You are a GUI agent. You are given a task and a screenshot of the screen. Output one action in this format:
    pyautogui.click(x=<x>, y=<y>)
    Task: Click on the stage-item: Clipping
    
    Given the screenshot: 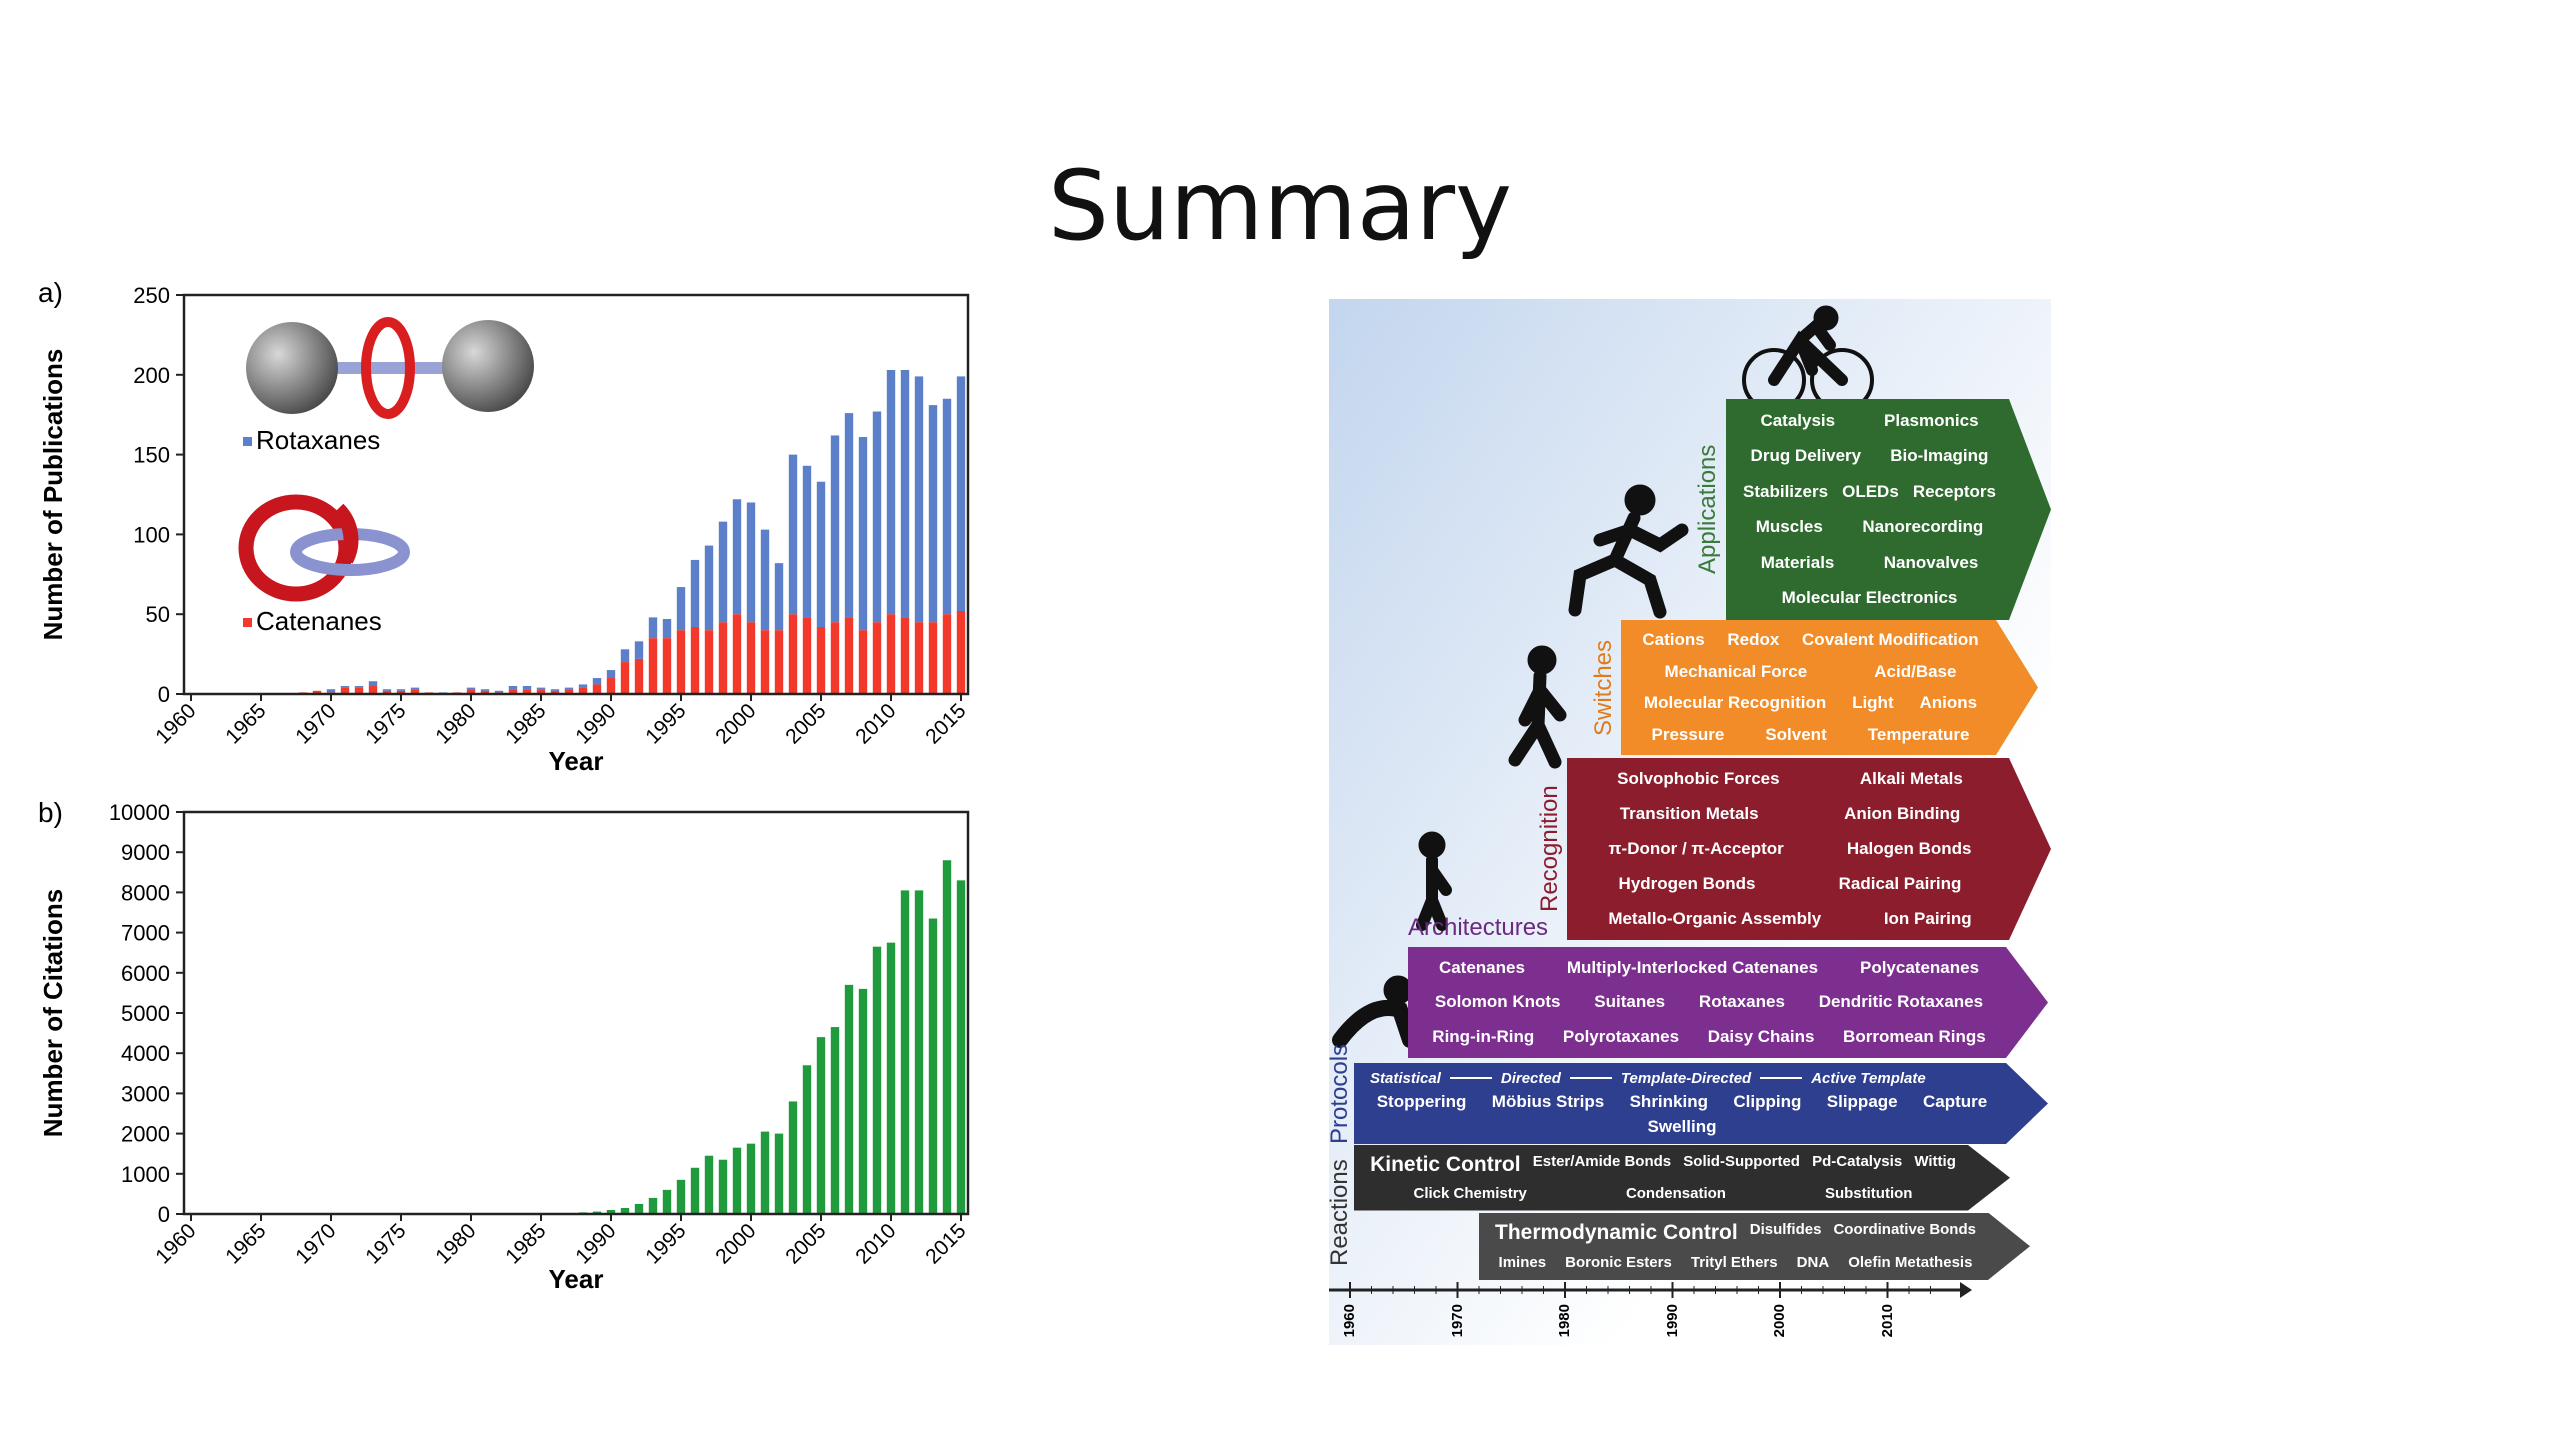 What is the action you would take?
    pyautogui.click(x=1767, y=1101)
    